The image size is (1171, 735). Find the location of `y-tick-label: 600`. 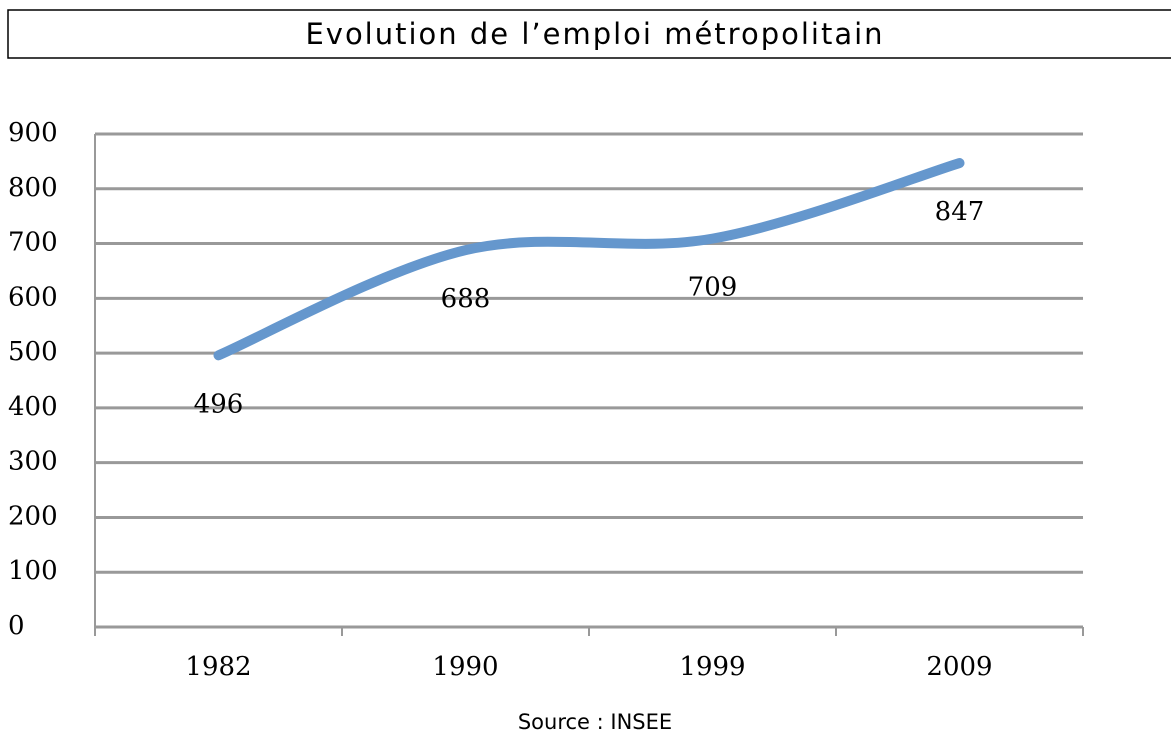

y-tick-label: 600 is located at coordinates (33, 297).